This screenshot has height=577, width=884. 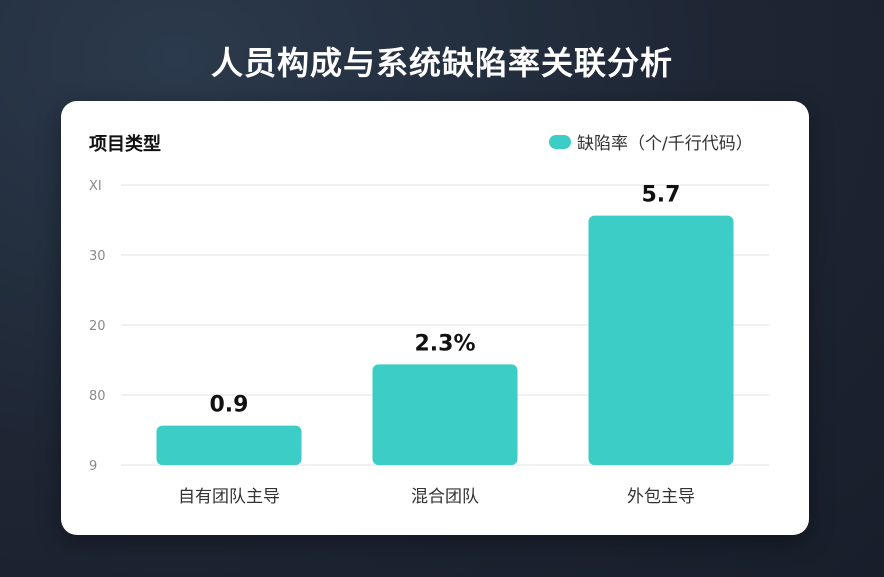 What do you see at coordinates (93, 466) in the screenshot?
I see `y-tick-label: 9` at bounding box center [93, 466].